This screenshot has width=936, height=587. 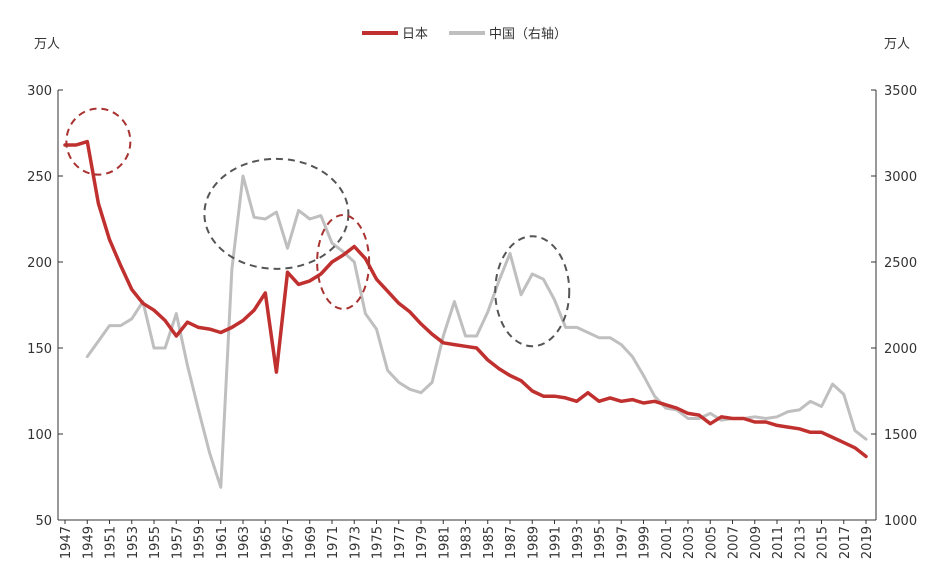 I want to click on left-axis-ticks: 50 100 150 200 250 300, so click(x=45, y=306).